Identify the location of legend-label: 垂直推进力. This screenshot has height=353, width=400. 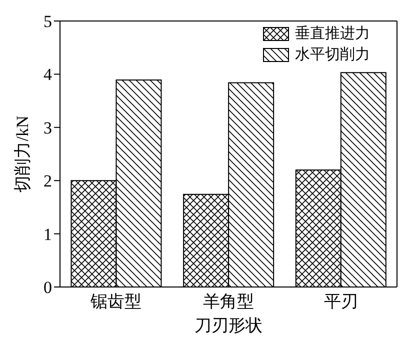
(332, 33).